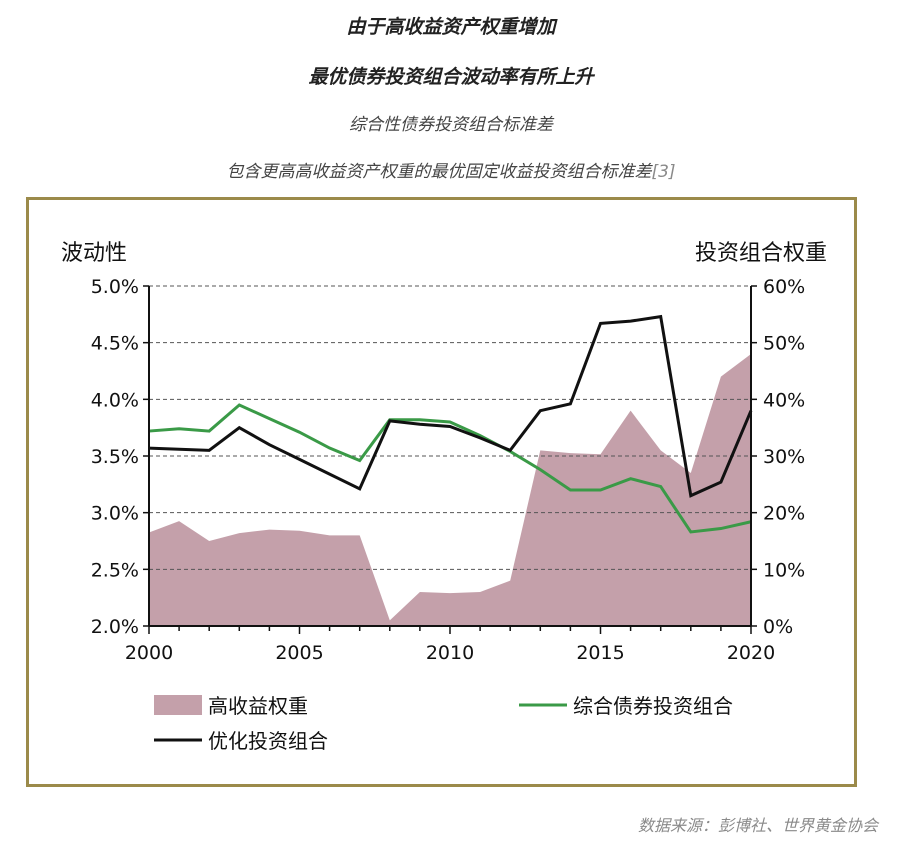 The width and height of the screenshot is (902, 848). What do you see at coordinates (761, 253) in the screenshot?
I see `right-axis-title: 投资组合权重` at bounding box center [761, 253].